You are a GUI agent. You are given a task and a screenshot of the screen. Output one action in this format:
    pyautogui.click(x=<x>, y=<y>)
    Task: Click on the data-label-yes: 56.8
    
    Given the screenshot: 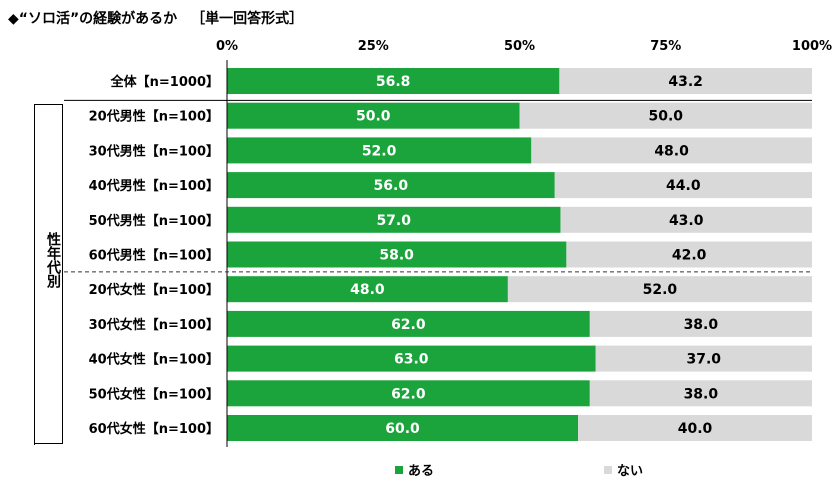 What is the action you would take?
    pyautogui.click(x=393, y=82)
    